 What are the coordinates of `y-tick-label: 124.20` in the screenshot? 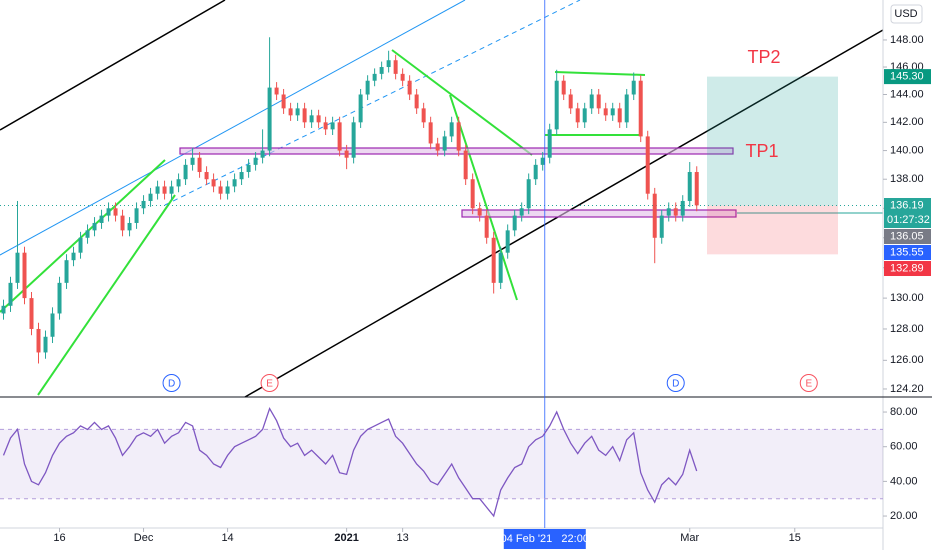 It's located at (907, 389).